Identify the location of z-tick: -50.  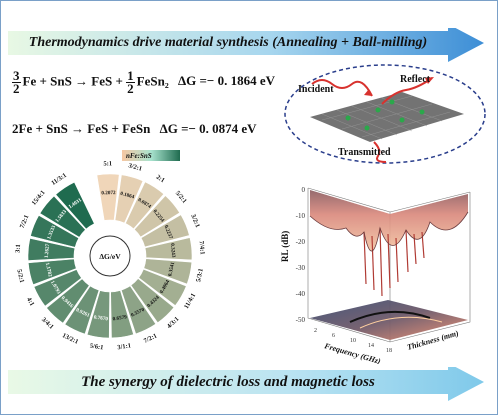
(301, 320).